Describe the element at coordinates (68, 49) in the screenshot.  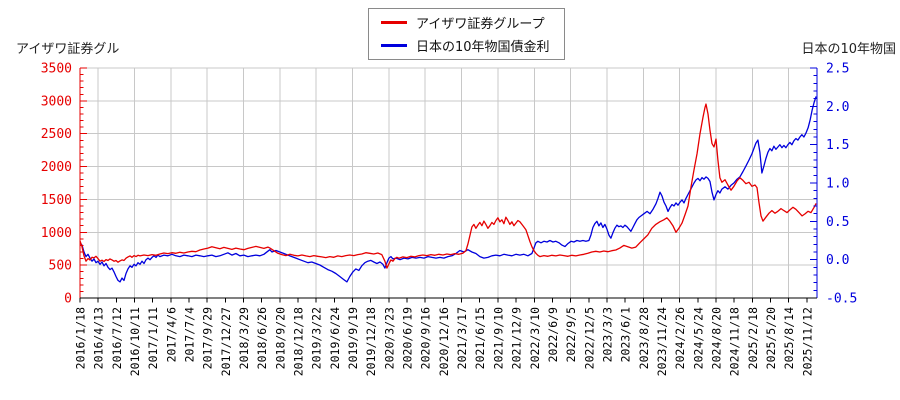
I see `left-axis-title: アイザワ証券グル` at that location.